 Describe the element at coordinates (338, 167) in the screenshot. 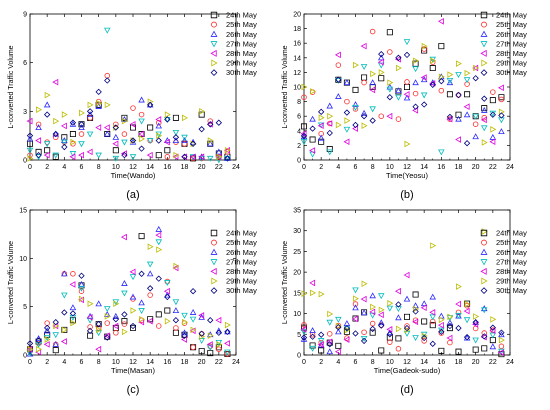

I see `x-tick-label: 4` at that location.